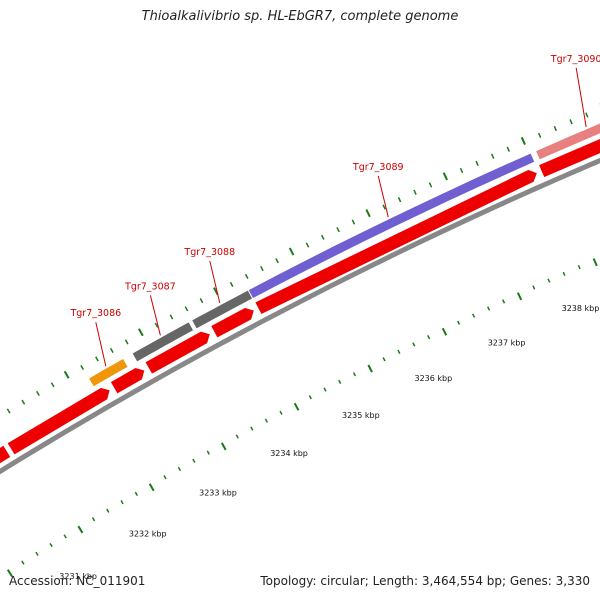 The image size is (600, 600). What do you see at coordinates (78, 576) in the screenshot?
I see `scale-label: 3231 kbp` at bounding box center [78, 576].